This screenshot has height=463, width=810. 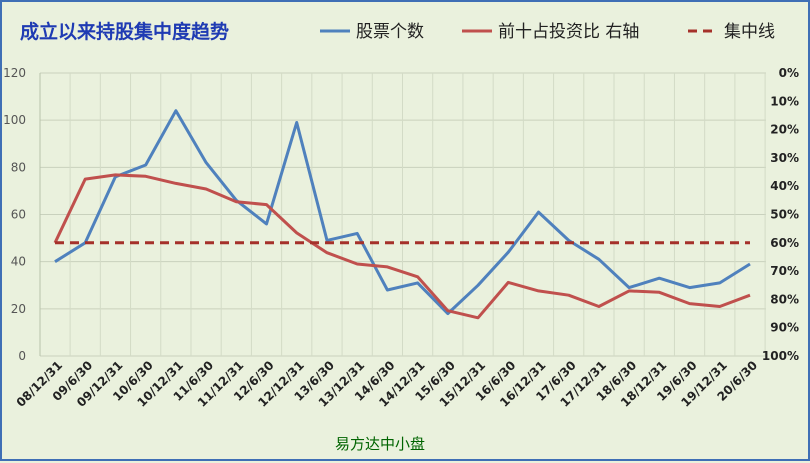 What do you see at coordinates (784, 243) in the screenshot?
I see `right-tick-label: 60%` at bounding box center [784, 243].